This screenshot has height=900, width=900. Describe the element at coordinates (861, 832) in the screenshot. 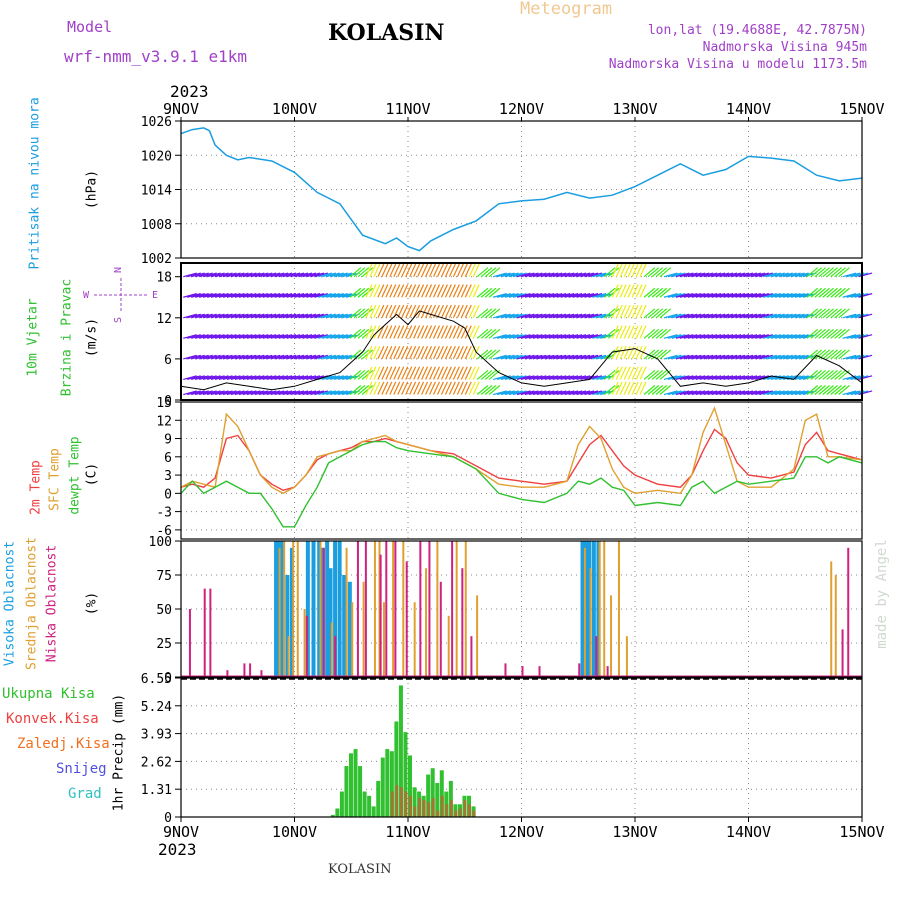

I see `time-label-bottom: 15NOV` at that location.